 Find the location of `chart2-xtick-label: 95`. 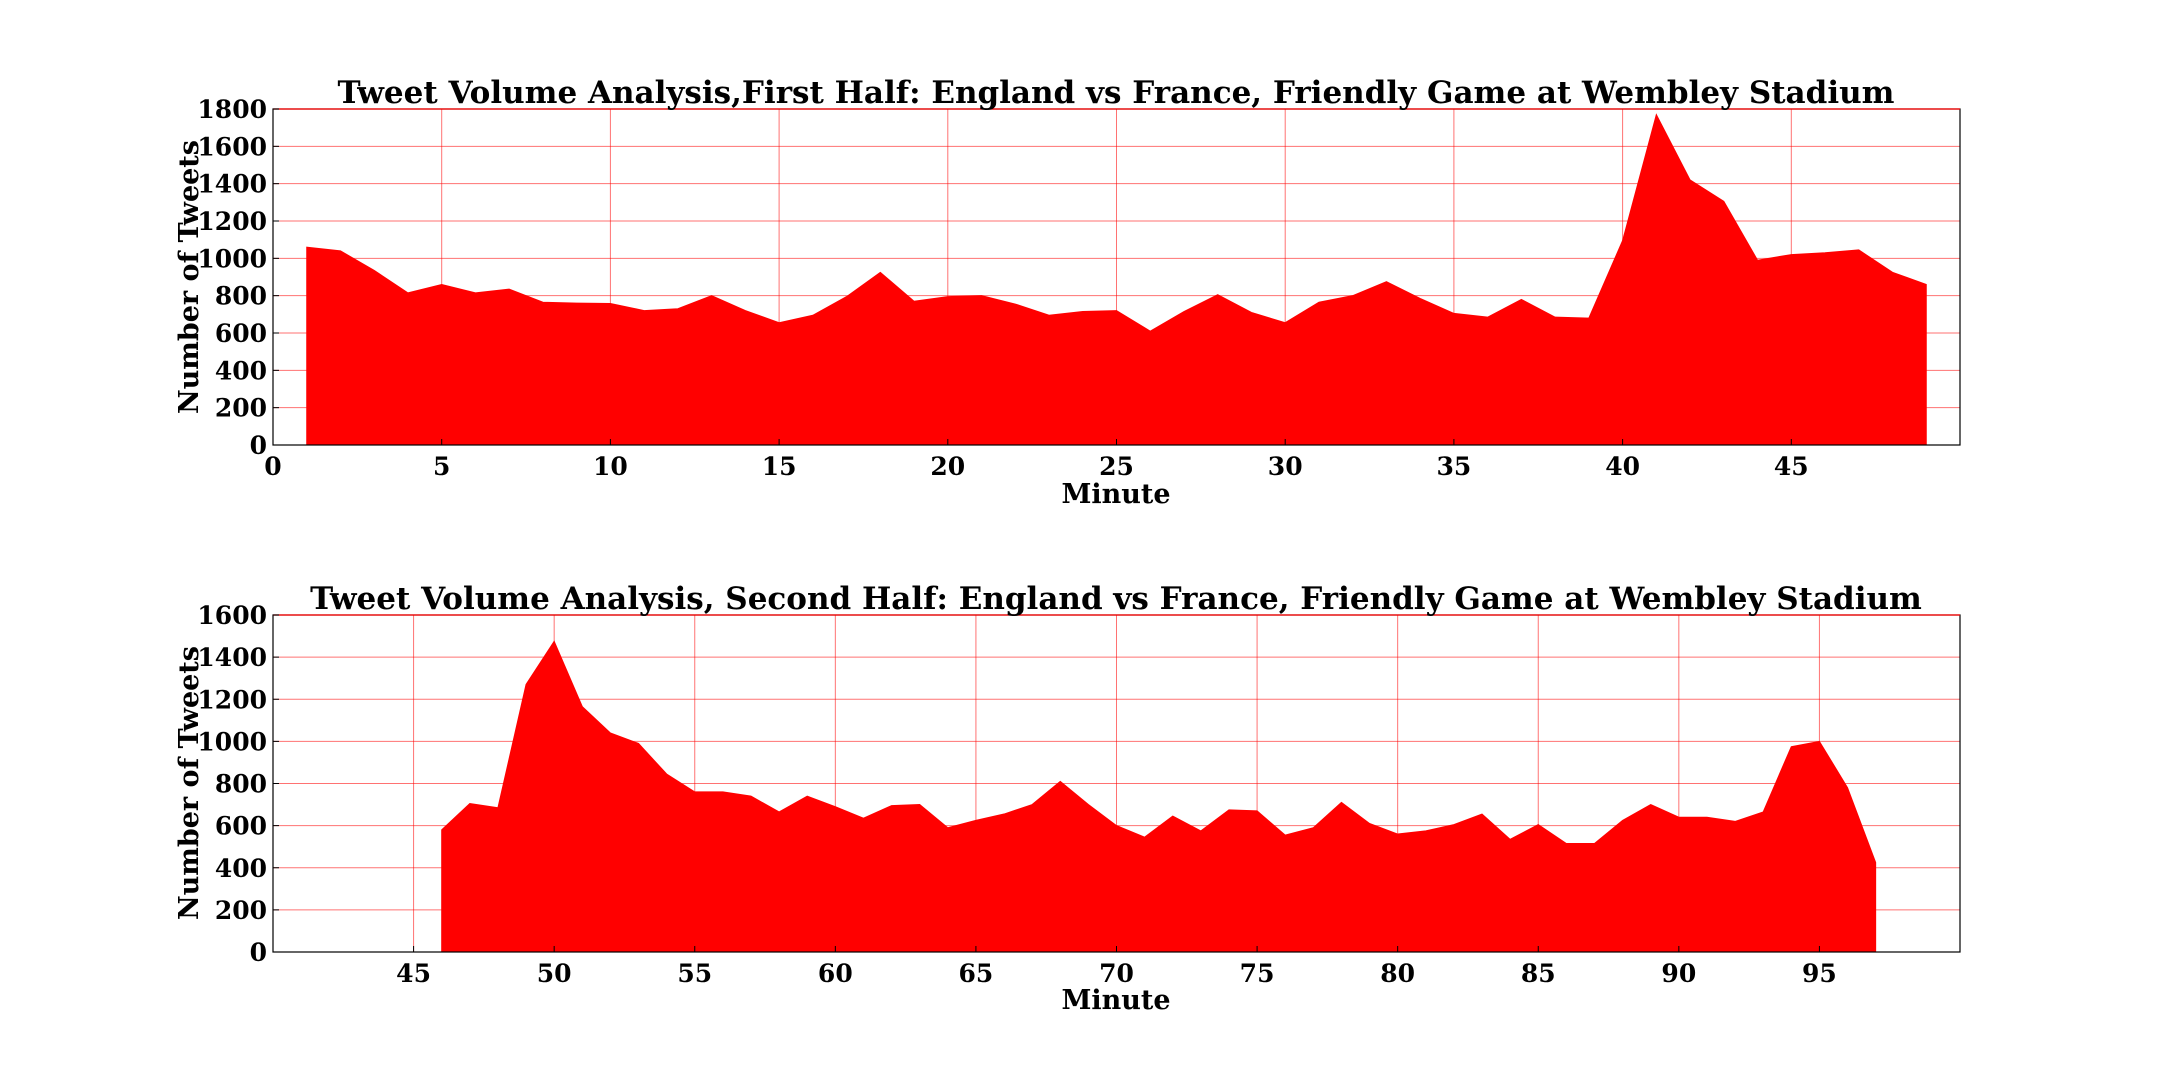

chart2-xtick-label: 95 is located at coordinates (1819, 973).